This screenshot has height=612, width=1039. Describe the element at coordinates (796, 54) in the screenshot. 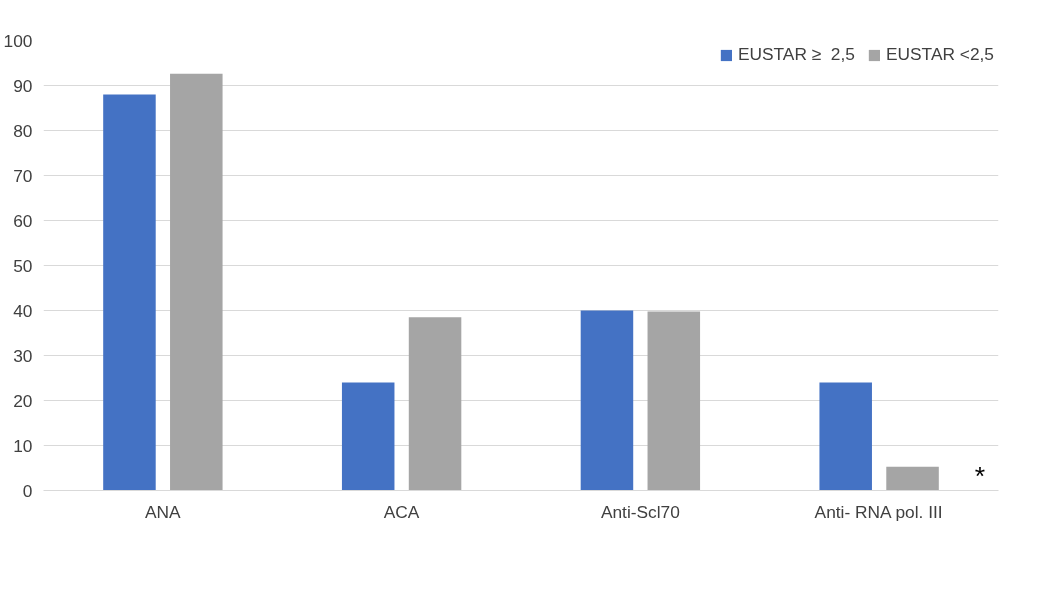

I see `legend-label: EUSTAR ≥ 2,5` at that location.